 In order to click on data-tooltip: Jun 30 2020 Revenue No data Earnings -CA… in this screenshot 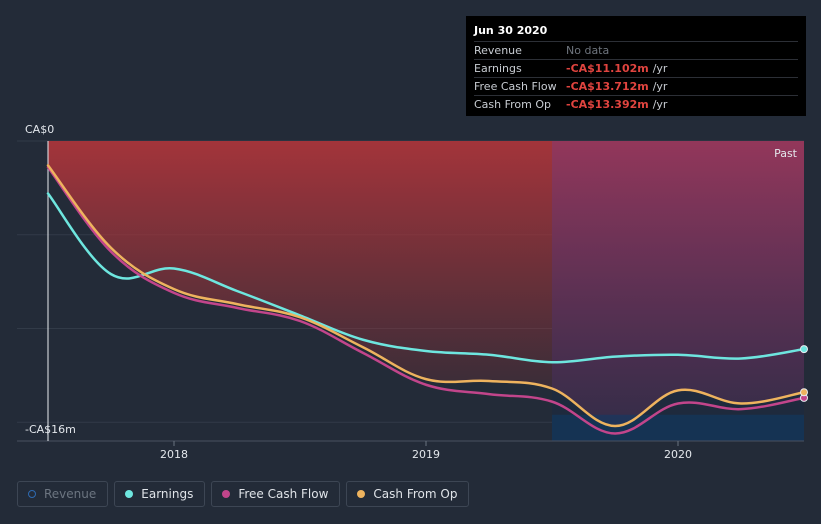, I will do `click(636, 66)`.